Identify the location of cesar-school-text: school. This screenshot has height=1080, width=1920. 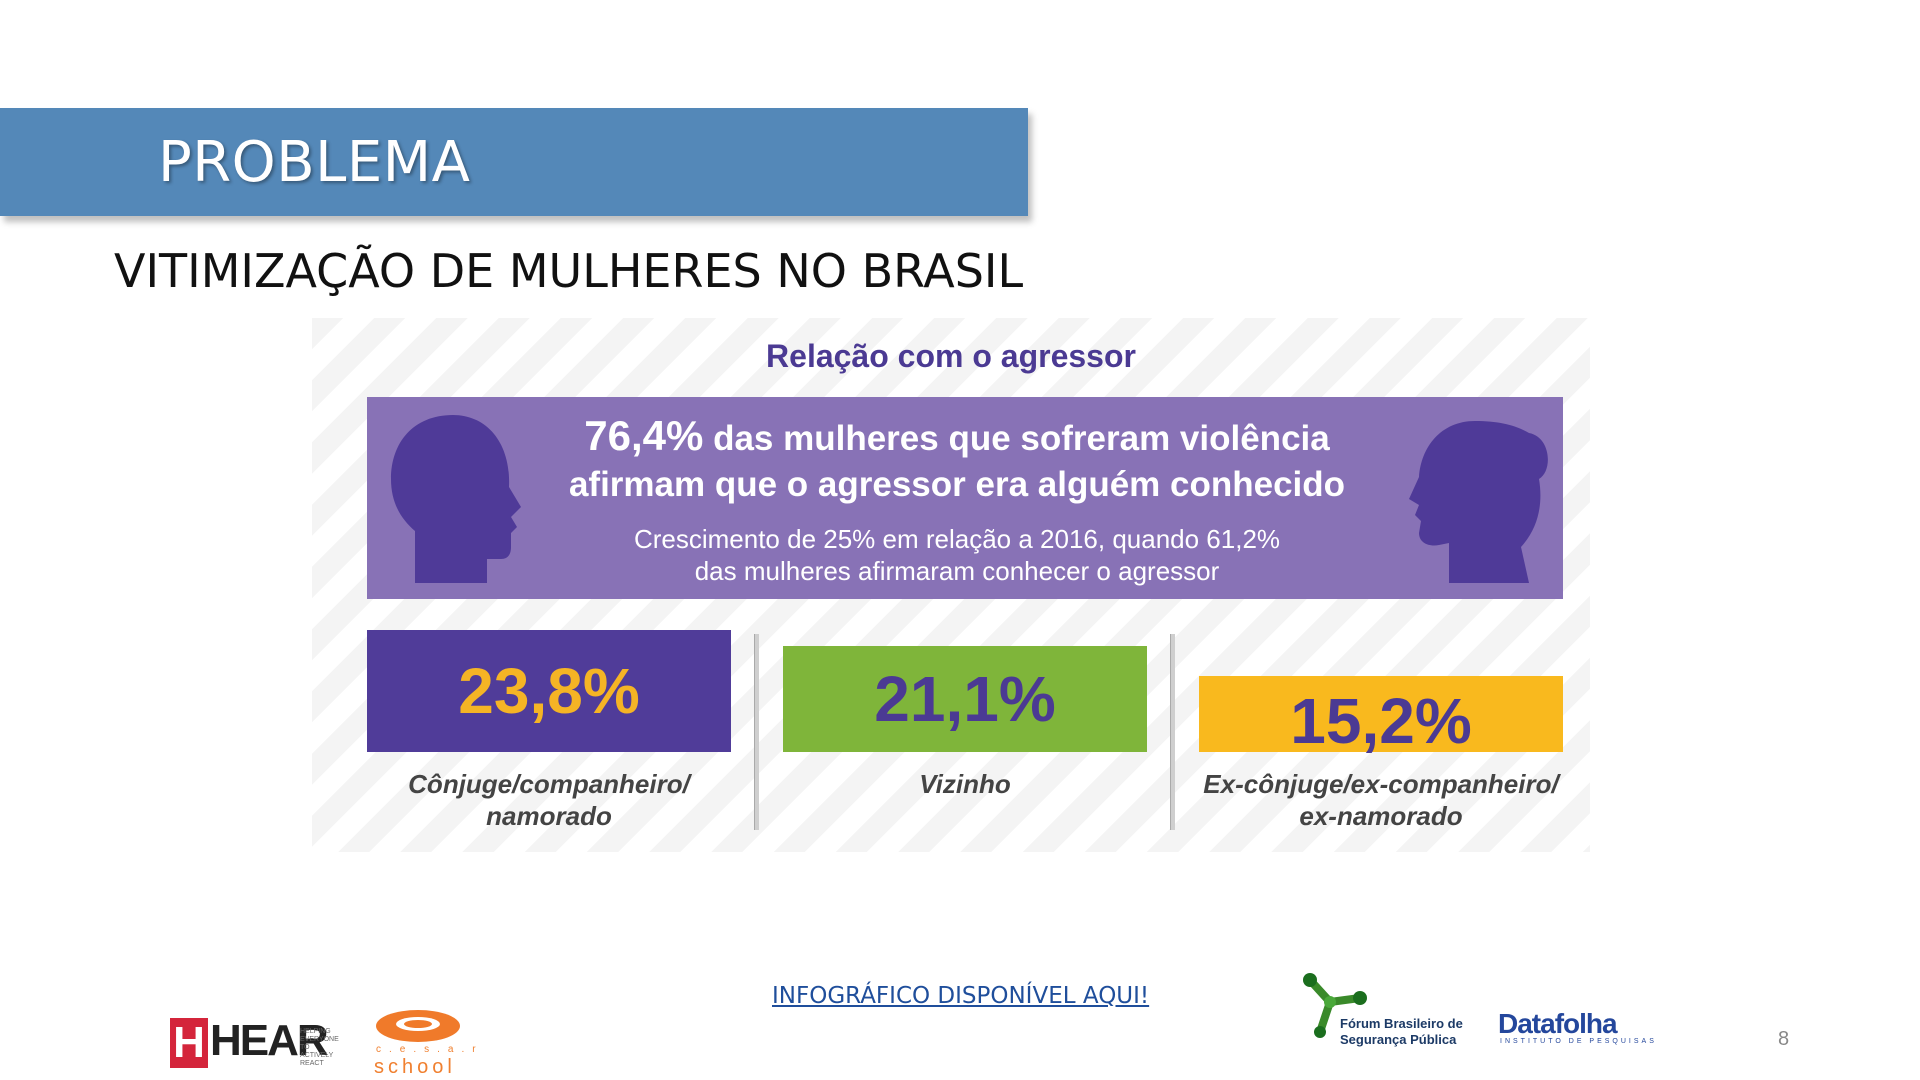
(415, 1067).